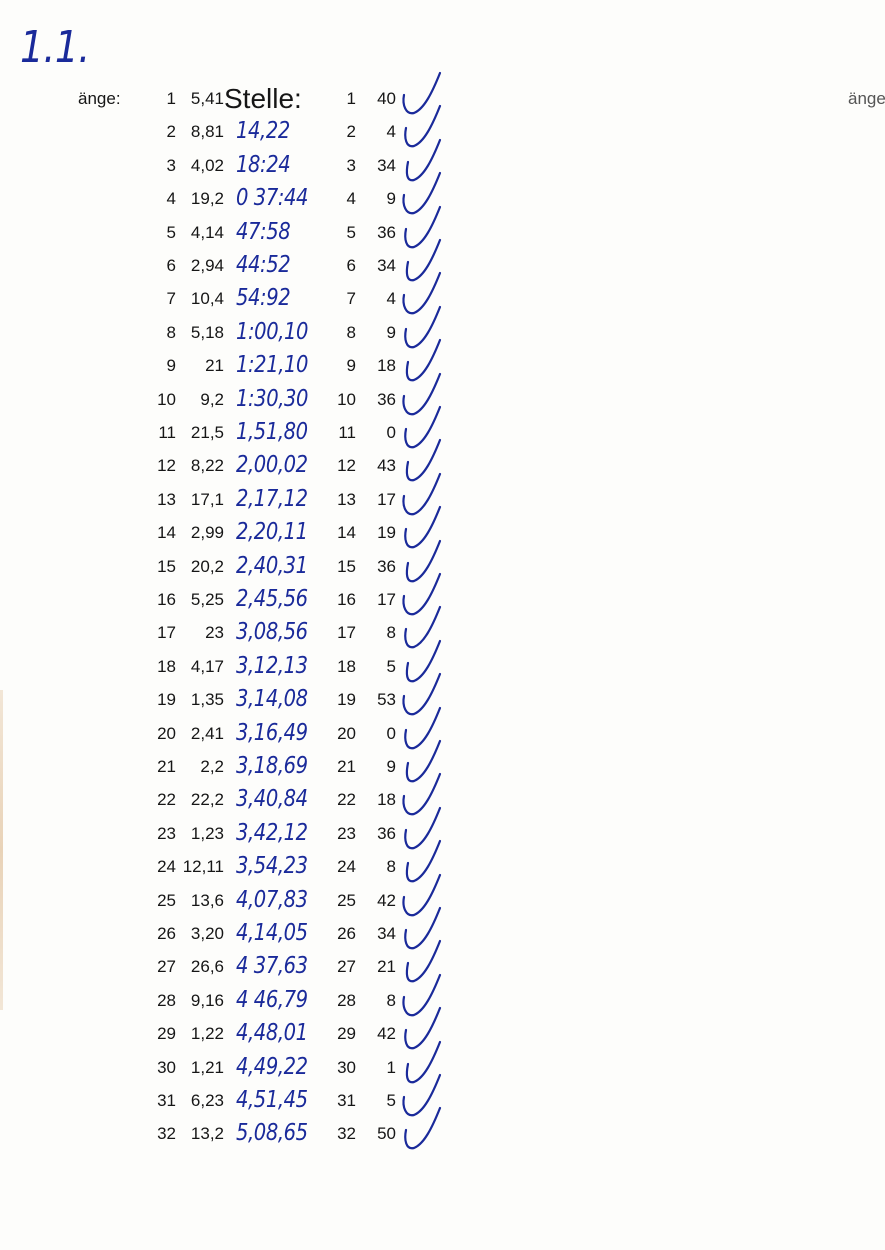  Describe the element at coordinates (386, 800) in the screenshot. I see `row-score: 18` at that location.